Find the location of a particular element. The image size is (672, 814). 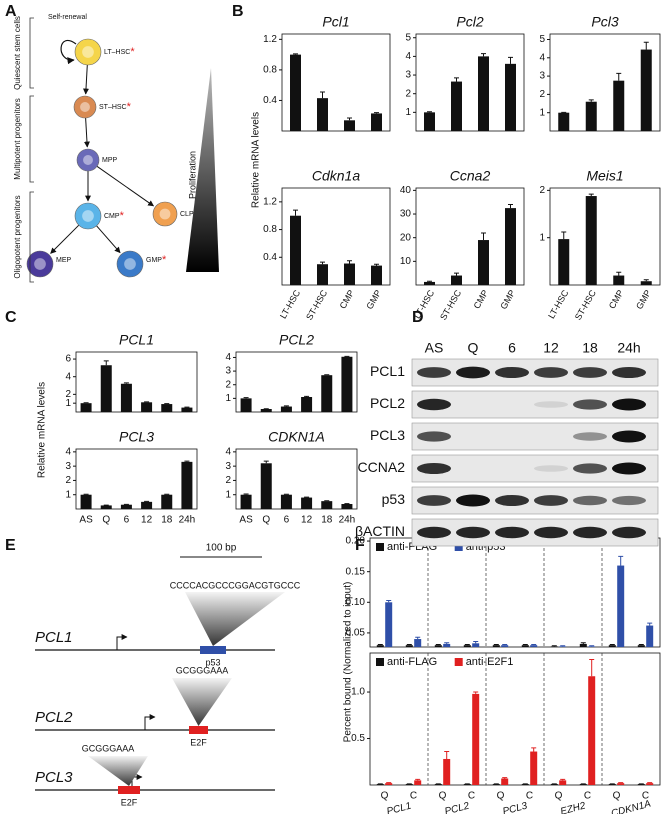

stage-label: Oligopotent progenitors is located at coordinates (17, 236).